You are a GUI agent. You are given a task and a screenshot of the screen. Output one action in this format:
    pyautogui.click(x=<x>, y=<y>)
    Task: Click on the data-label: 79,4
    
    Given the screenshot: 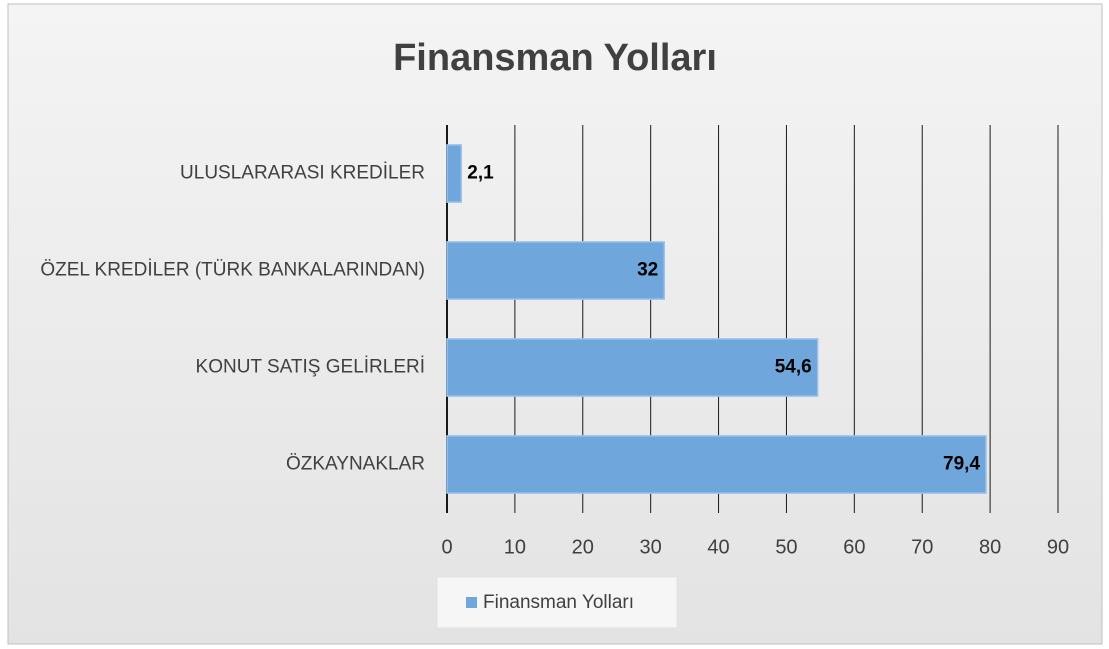 What is the action you would take?
    pyautogui.click(x=961, y=464)
    